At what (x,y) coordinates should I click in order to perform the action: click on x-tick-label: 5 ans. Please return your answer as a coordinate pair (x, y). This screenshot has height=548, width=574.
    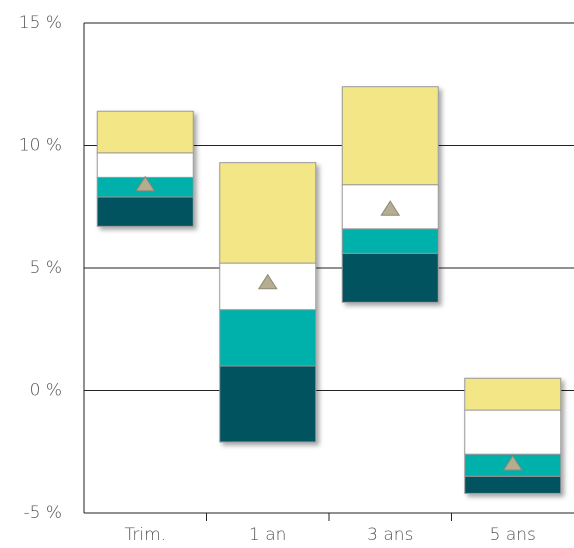
    Looking at the image, I should click on (513, 535).